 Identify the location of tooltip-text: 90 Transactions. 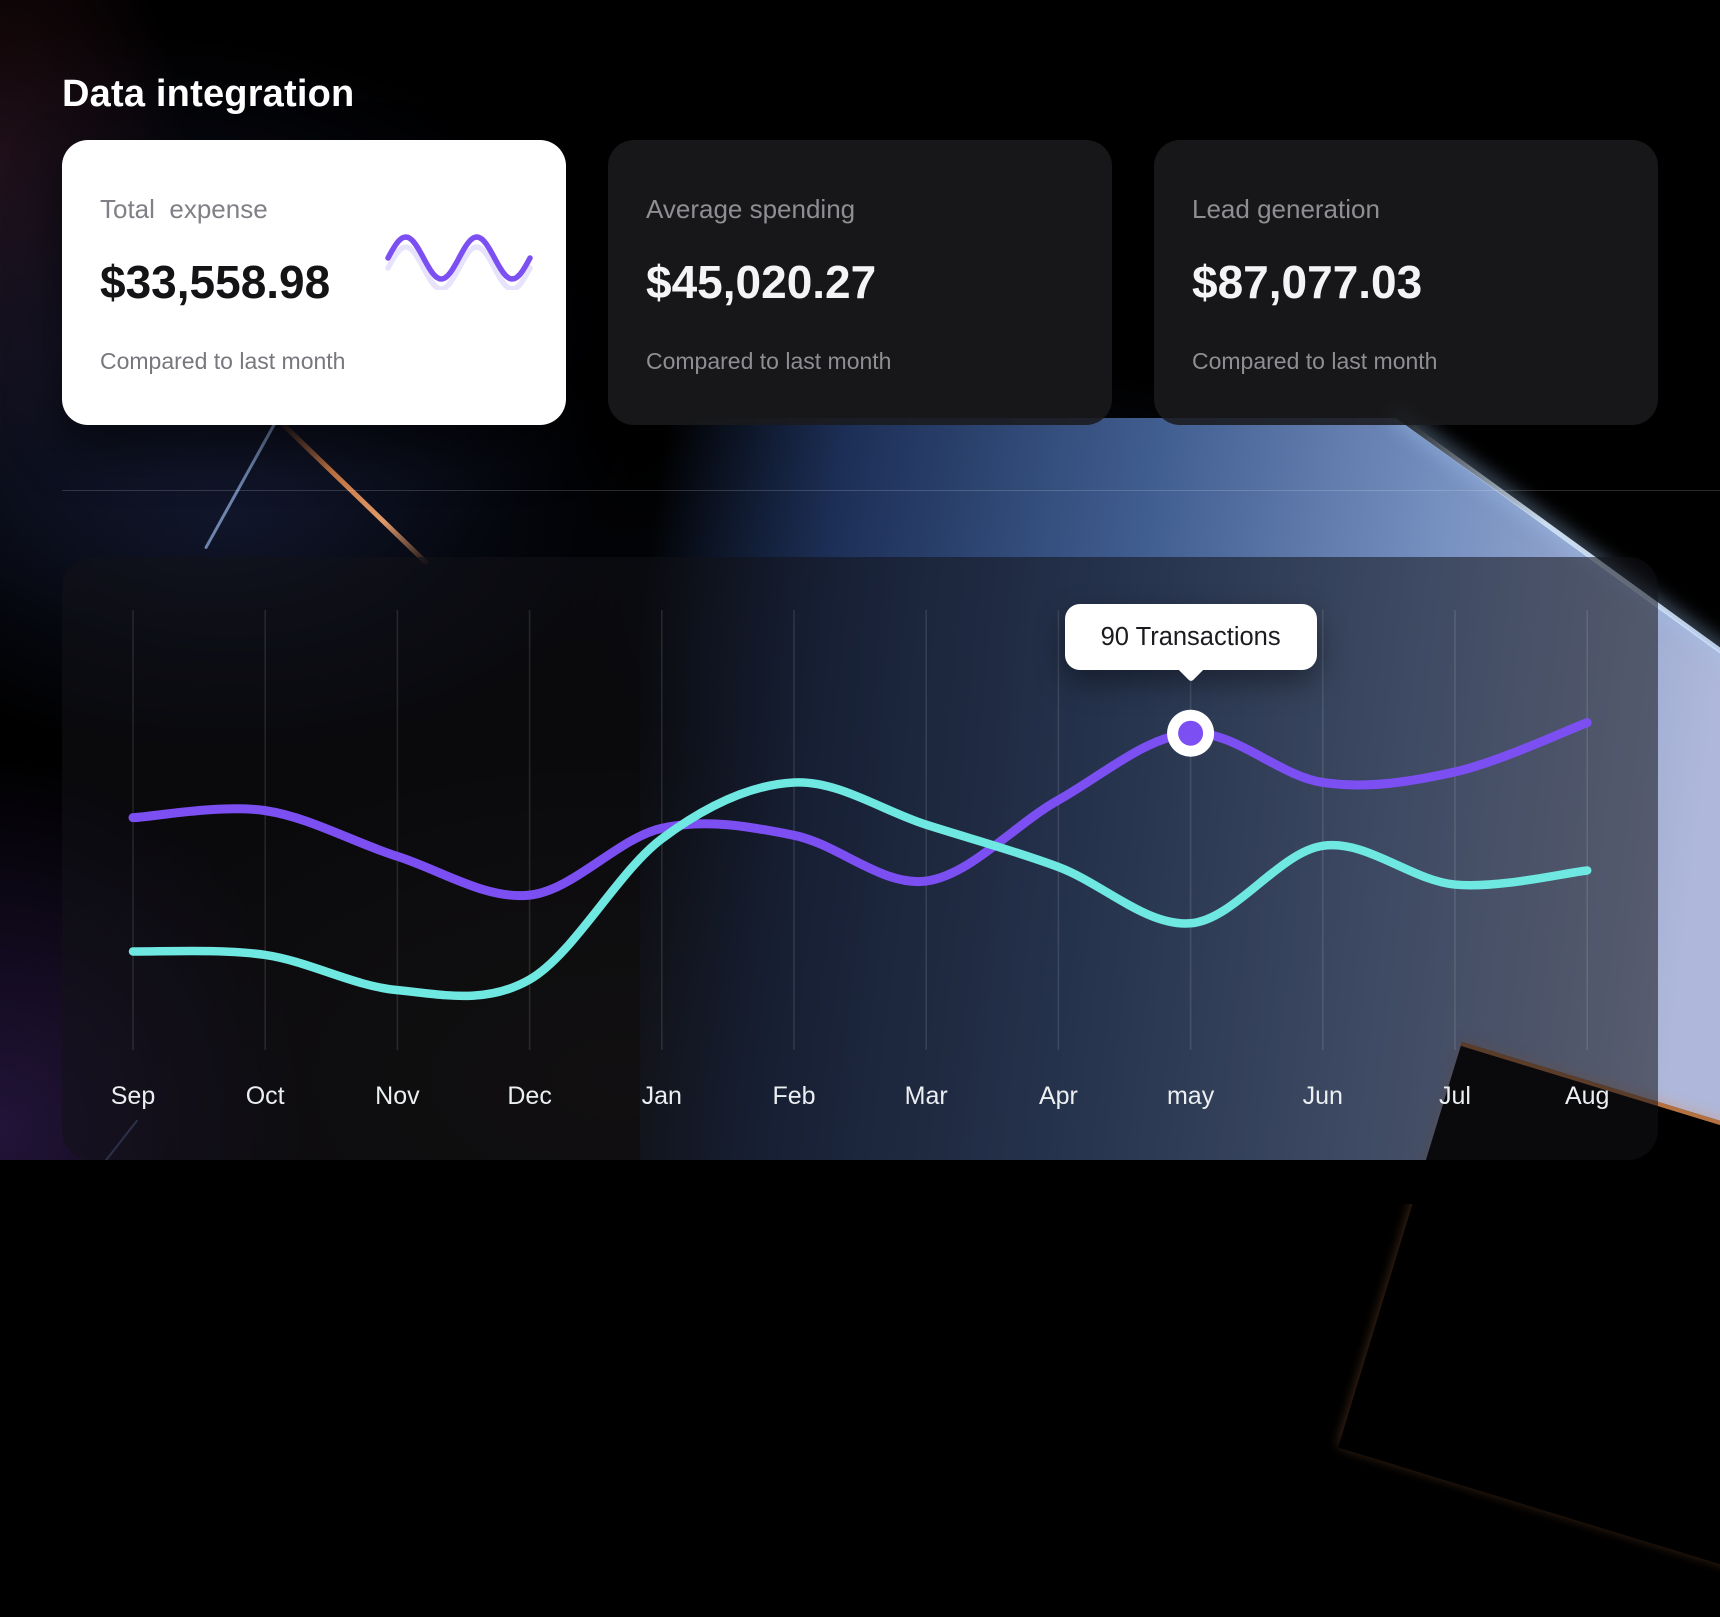
(1190, 636).